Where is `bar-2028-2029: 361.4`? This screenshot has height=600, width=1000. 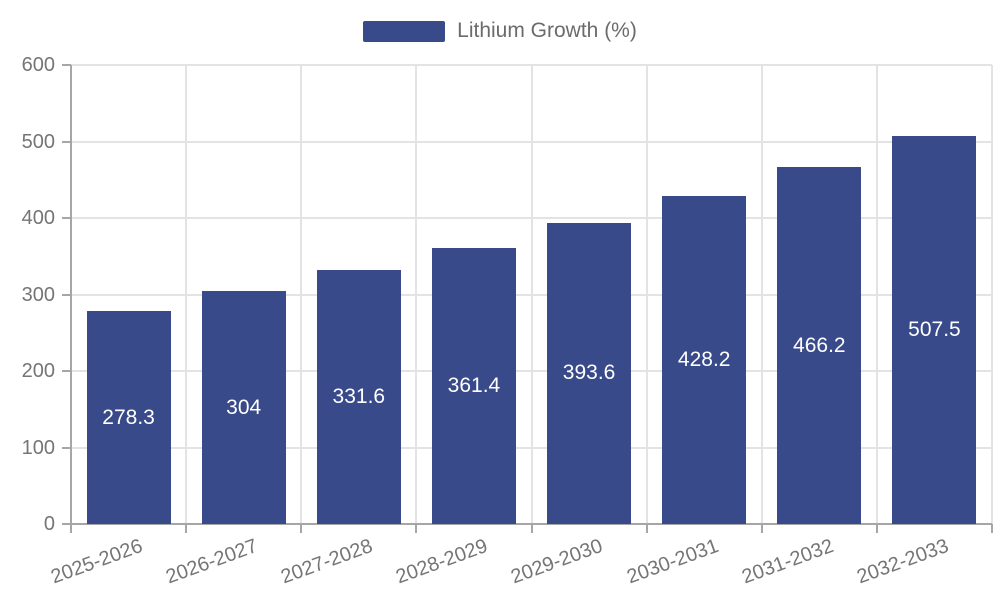 bar-2028-2029: 361.4 is located at coordinates (473, 385).